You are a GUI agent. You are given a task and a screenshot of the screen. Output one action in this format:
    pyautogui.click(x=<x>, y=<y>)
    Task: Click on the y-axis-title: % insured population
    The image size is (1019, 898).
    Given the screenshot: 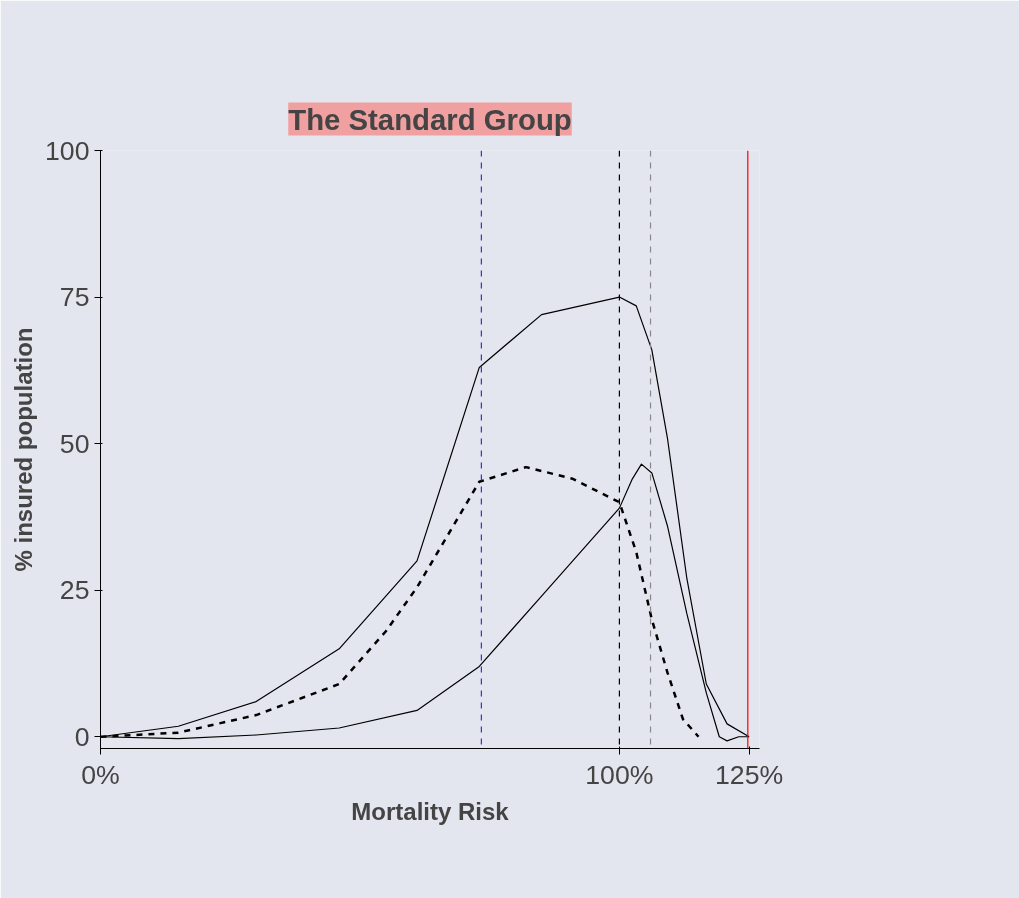 What is the action you would take?
    pyautogui.click(x=24, y=449)
    